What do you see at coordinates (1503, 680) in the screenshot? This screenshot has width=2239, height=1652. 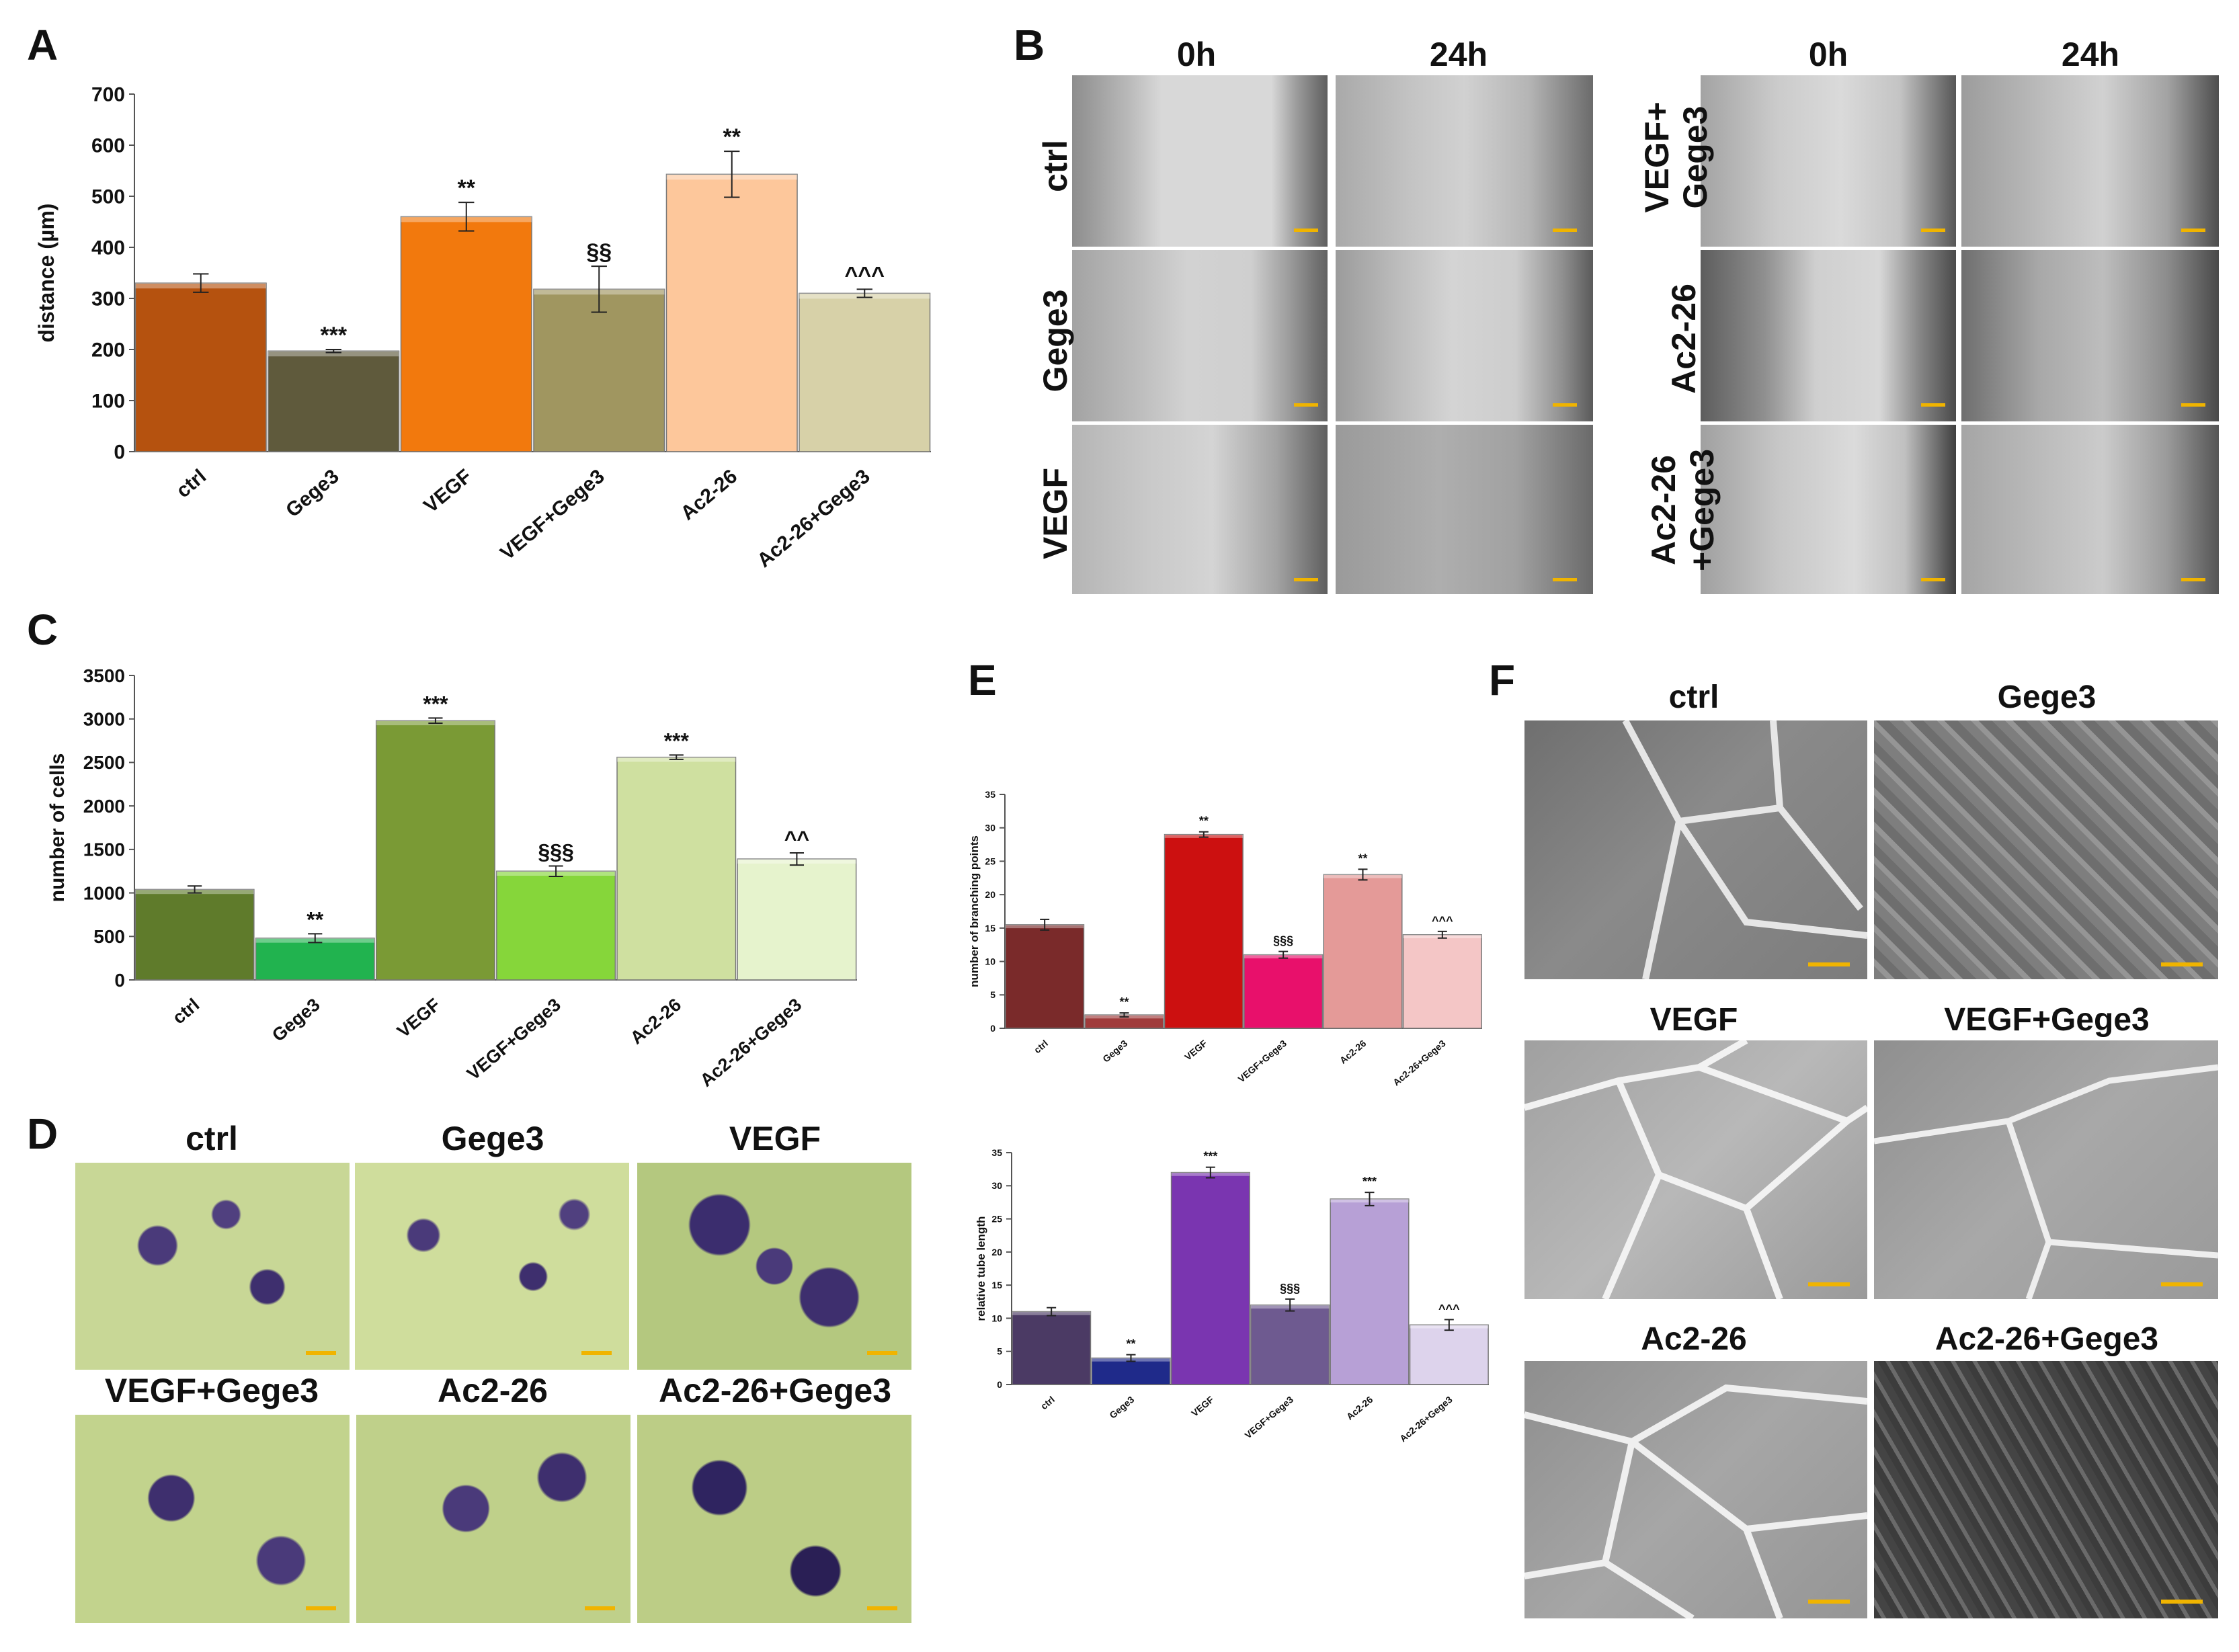 I see `panel-letter-f: F` at bounding box center [1503, 680].